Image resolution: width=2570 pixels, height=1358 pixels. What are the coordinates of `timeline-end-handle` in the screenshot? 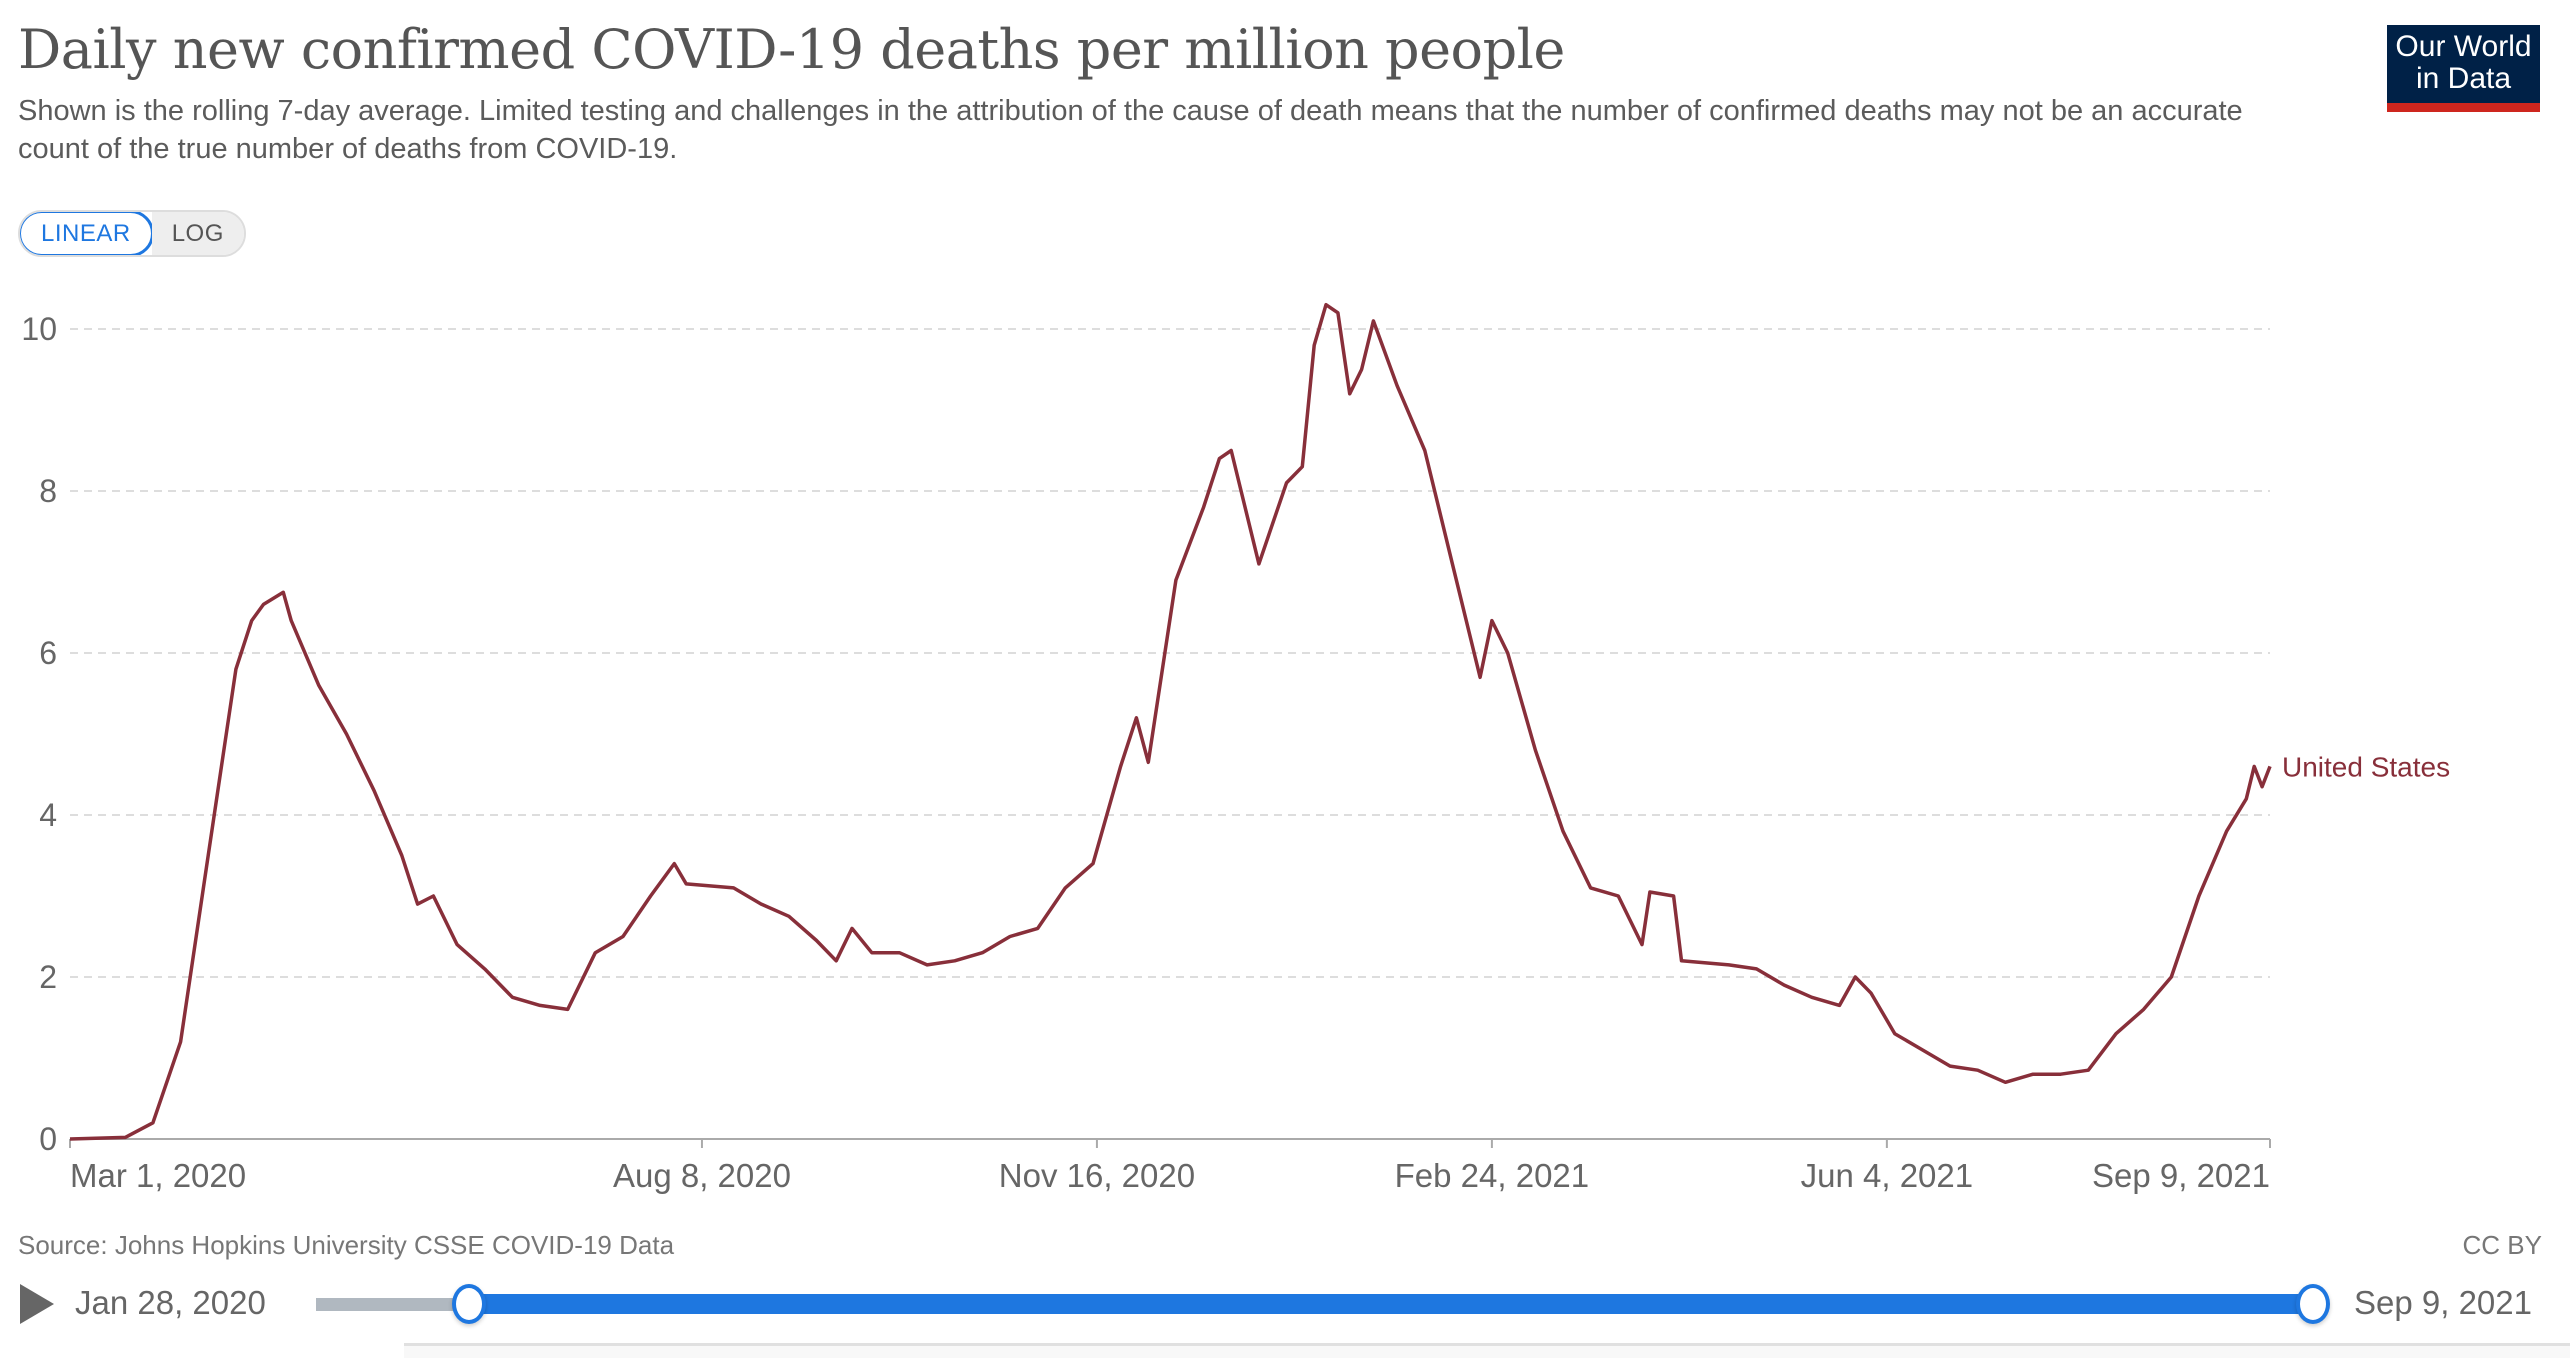 It's located at (2313, 1304).